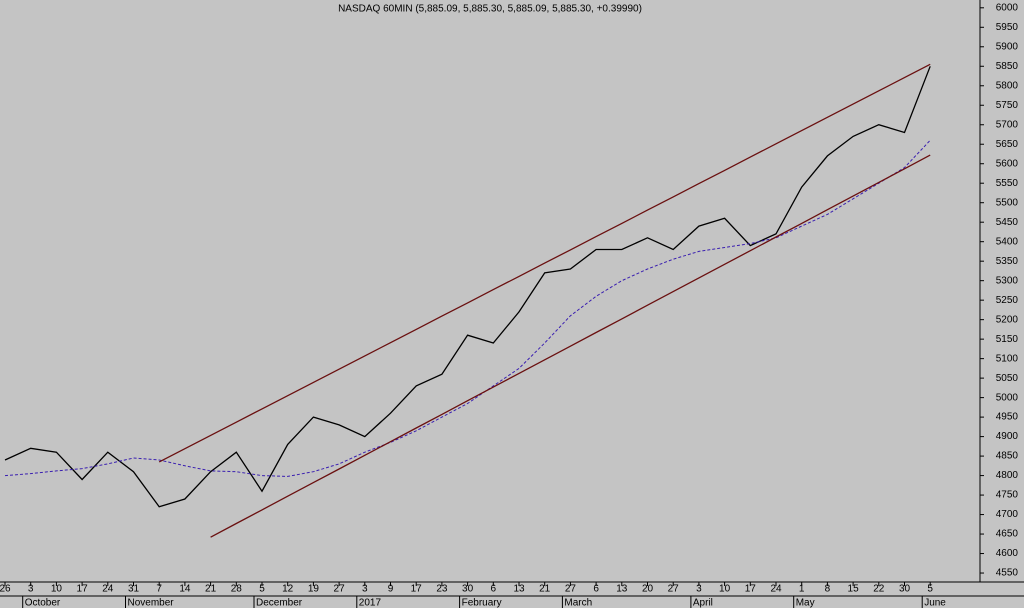 This screenshot has height=608, width=1024. I want to click on x-tick-label: 1, so click(802, 589).